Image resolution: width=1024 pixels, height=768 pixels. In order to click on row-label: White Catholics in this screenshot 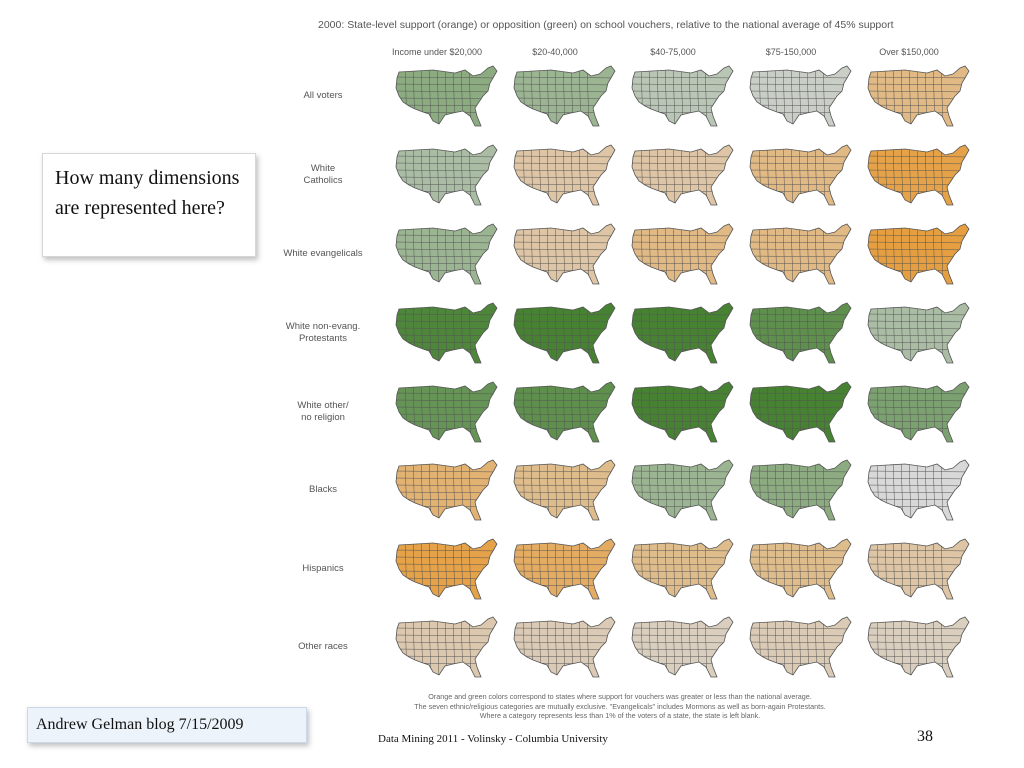, I will do `click(323, 175)`.